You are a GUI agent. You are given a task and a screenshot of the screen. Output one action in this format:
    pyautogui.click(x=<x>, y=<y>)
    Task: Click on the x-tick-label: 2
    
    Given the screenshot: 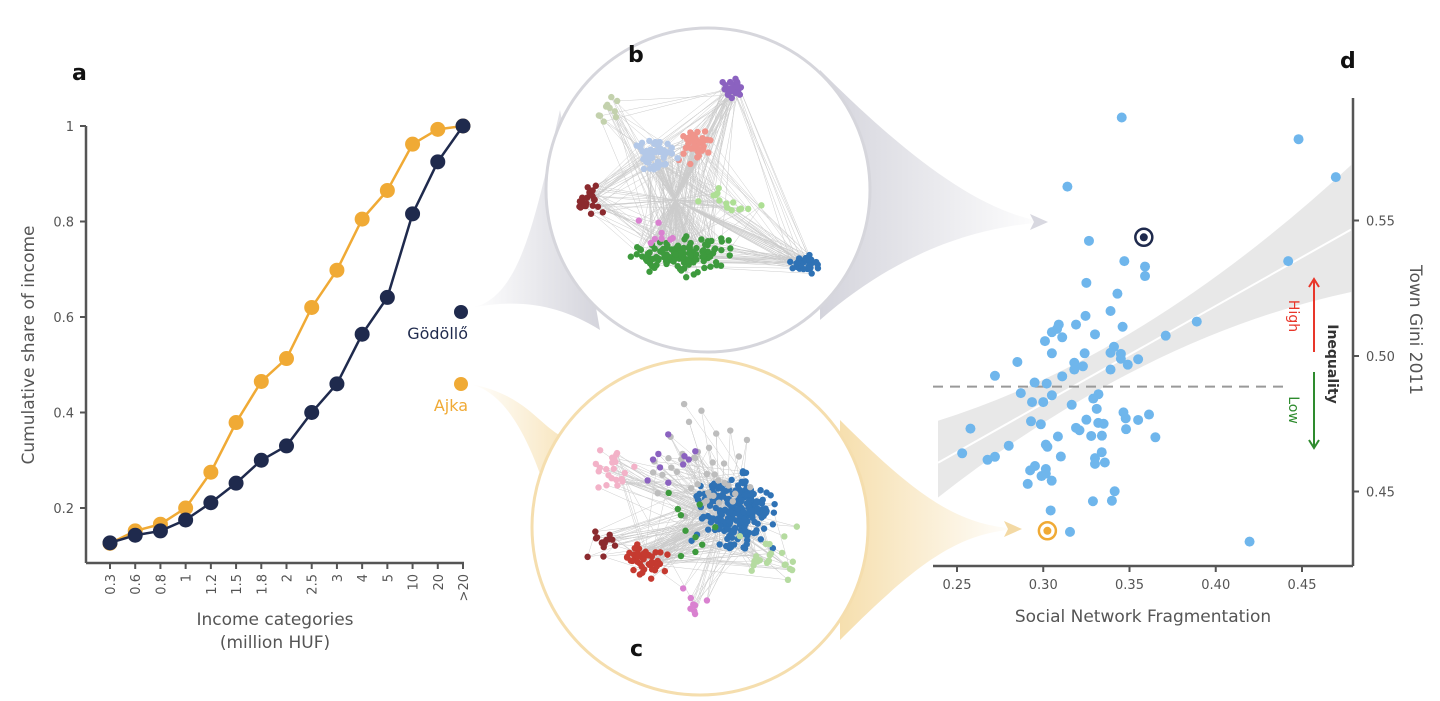 What is the action you would take?
    pyautogui.click(x=288, y=578)
    